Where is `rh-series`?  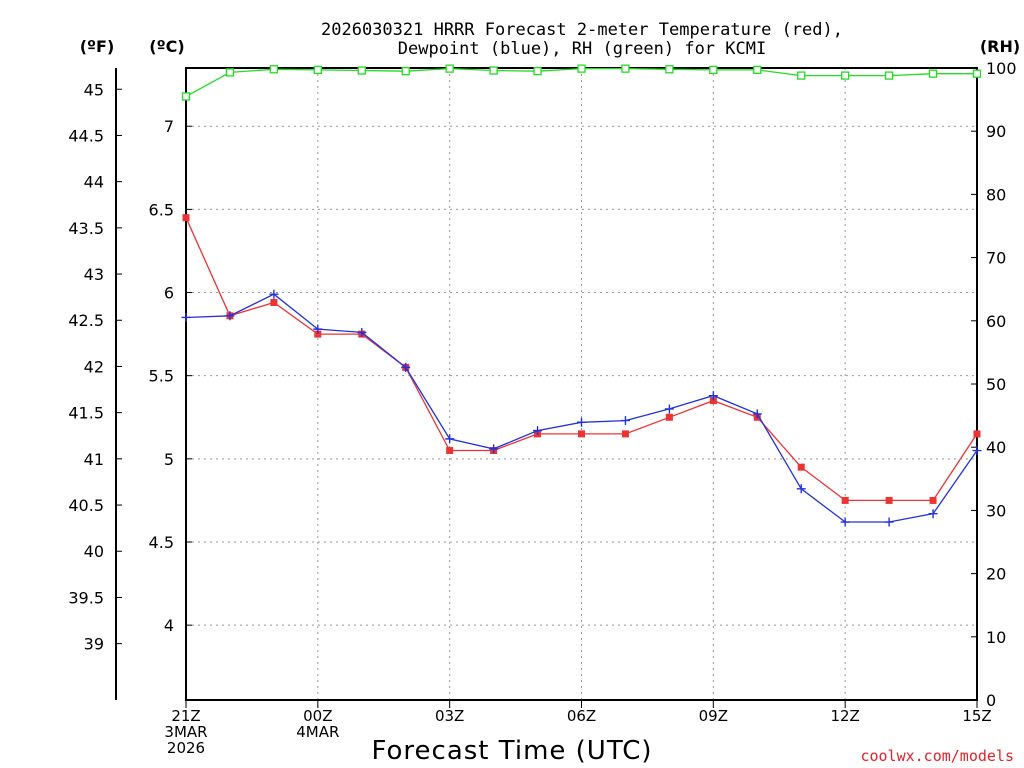 rh-series is located at coordinates (581, 82).